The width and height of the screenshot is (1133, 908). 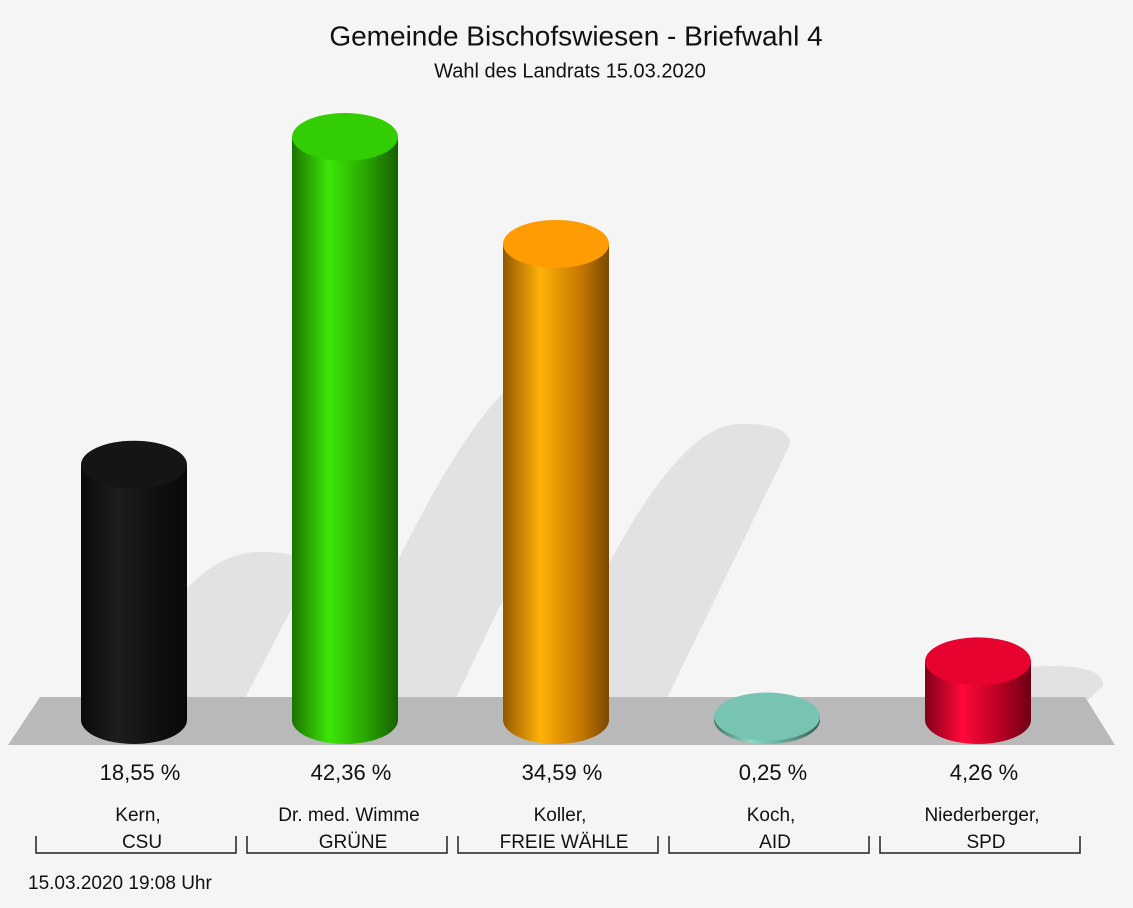 I want to click on party-label: AID, so click(x=775, y=842).